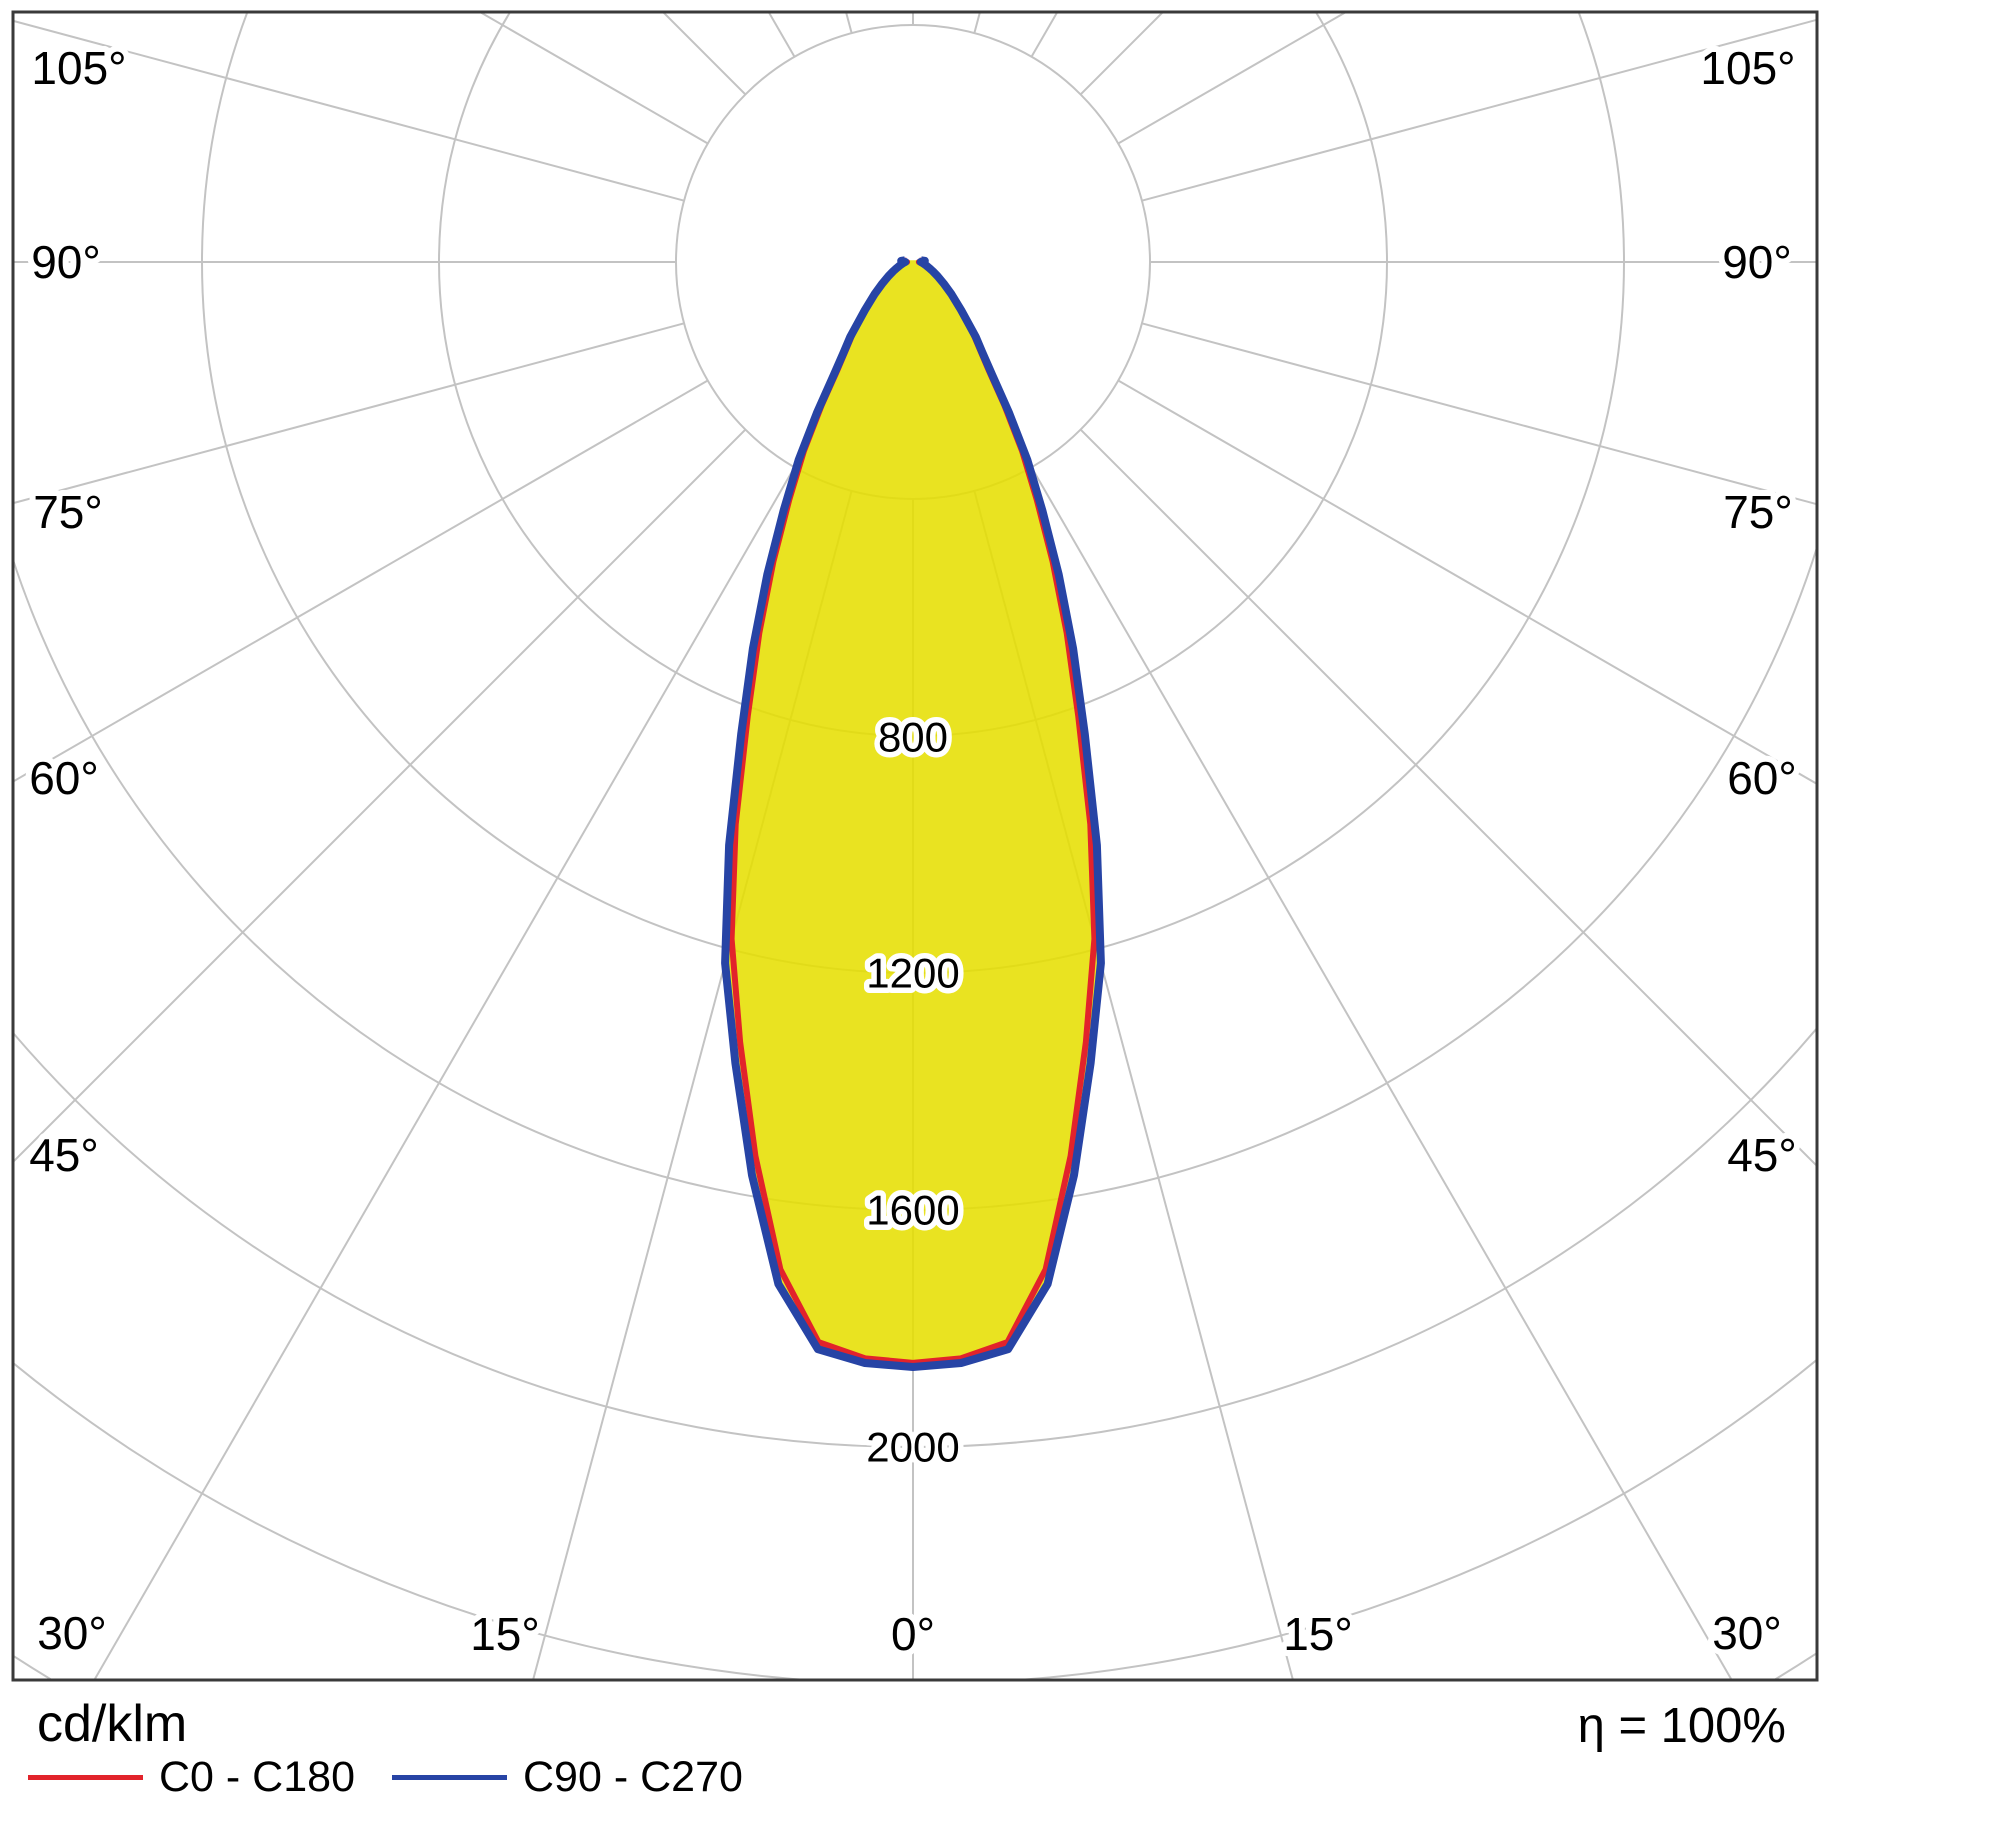 This screenshot has width=1998, height=1825. Describe the element at coordinates (505, 1634) in the screenshot. I see `angle-tick-label-6: 15°` at that location.